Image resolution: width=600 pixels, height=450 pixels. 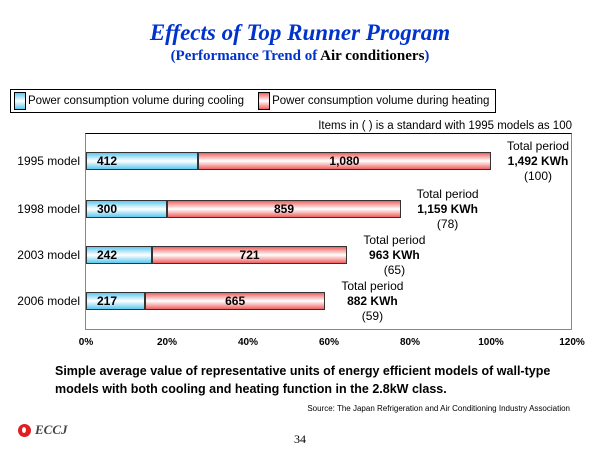 I want to click on bar-label-cooling: 300, so click(x=107, y=209).